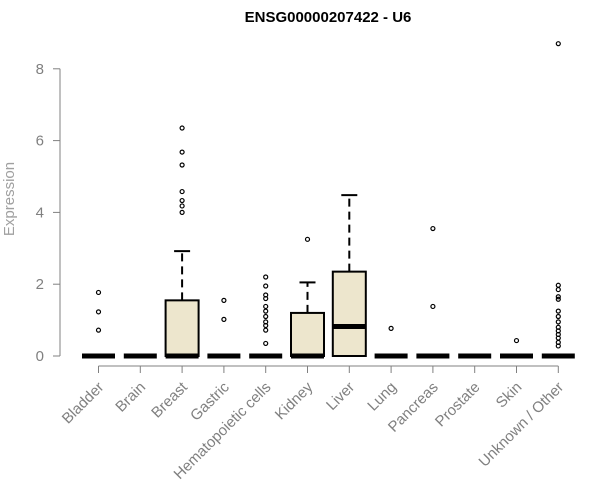 This screenshot has height=500, width=600. What do you see at coordinates (458, 405) in the screenshot?
I see `x-tick-label: Prostate` at bounding box center [458, 405].